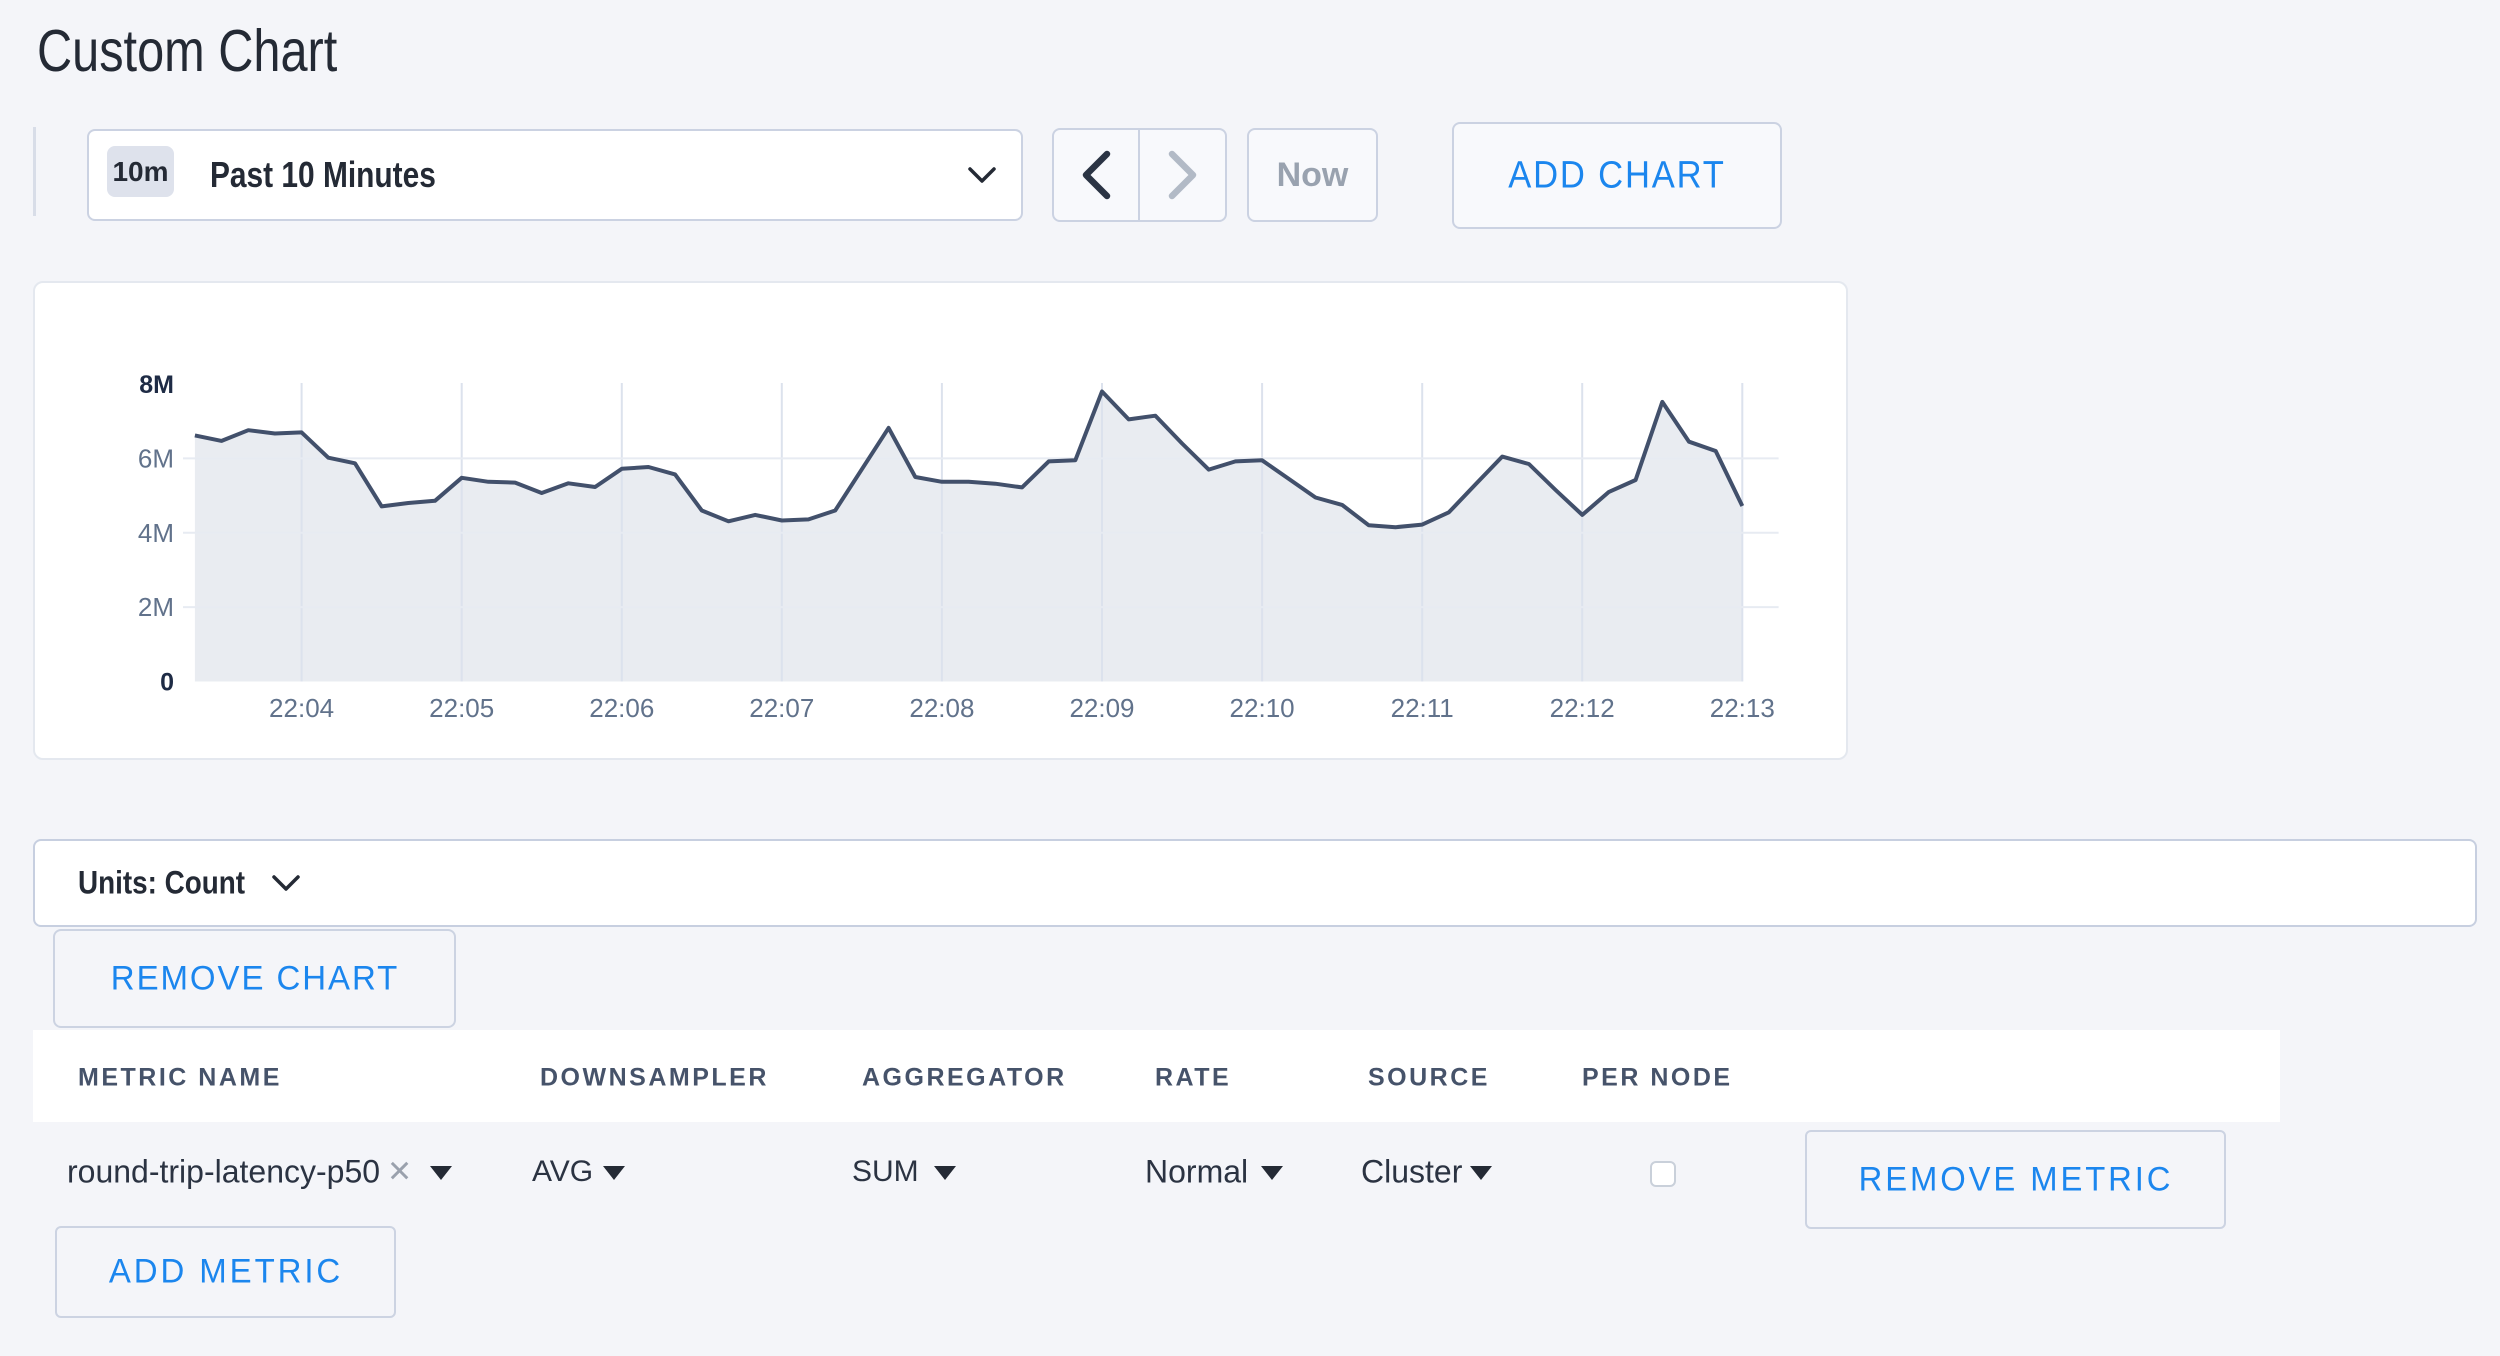 This screenshot has width=2500, height=1356. I want to click on svg-text: 22:06, so click(621, 708).